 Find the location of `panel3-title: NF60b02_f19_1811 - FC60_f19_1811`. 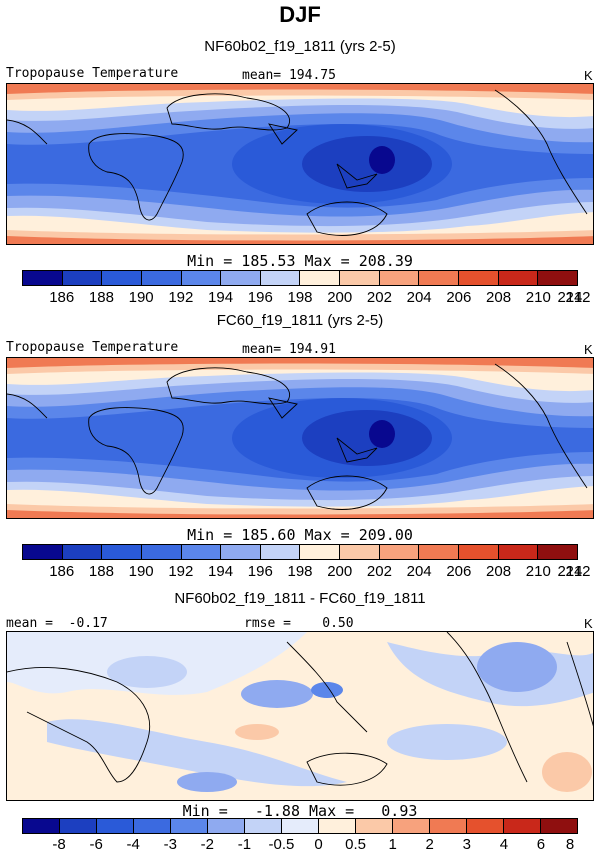

panel3-title: NF60b02_f19_1811 - FC60_f19_1811 is located at coordinates (300, 598).